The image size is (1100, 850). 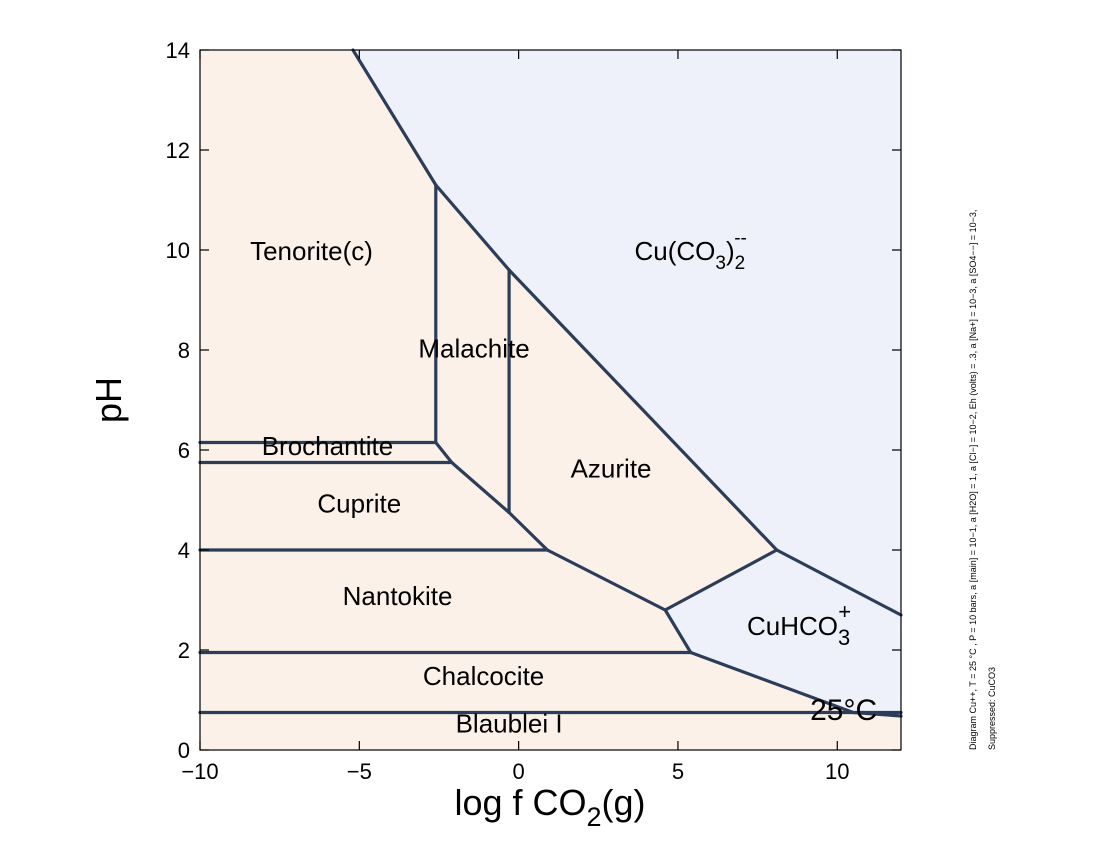 I want to click on label-nantokite: Nantokite, so click(x=398, y=596).